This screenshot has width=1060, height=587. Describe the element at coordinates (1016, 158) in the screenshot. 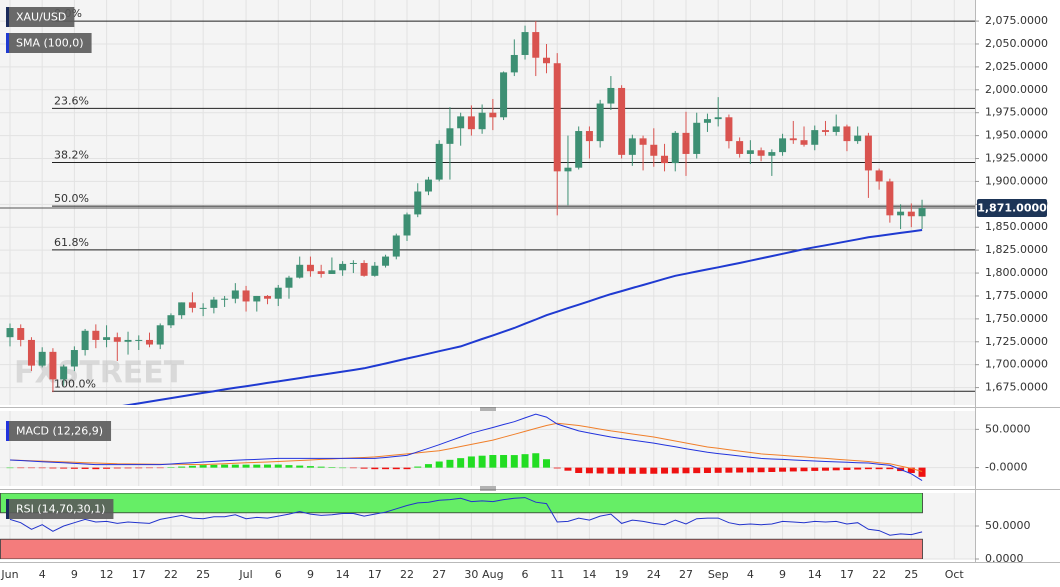

I see `y-tick-label: 1,925.0000` at that location.